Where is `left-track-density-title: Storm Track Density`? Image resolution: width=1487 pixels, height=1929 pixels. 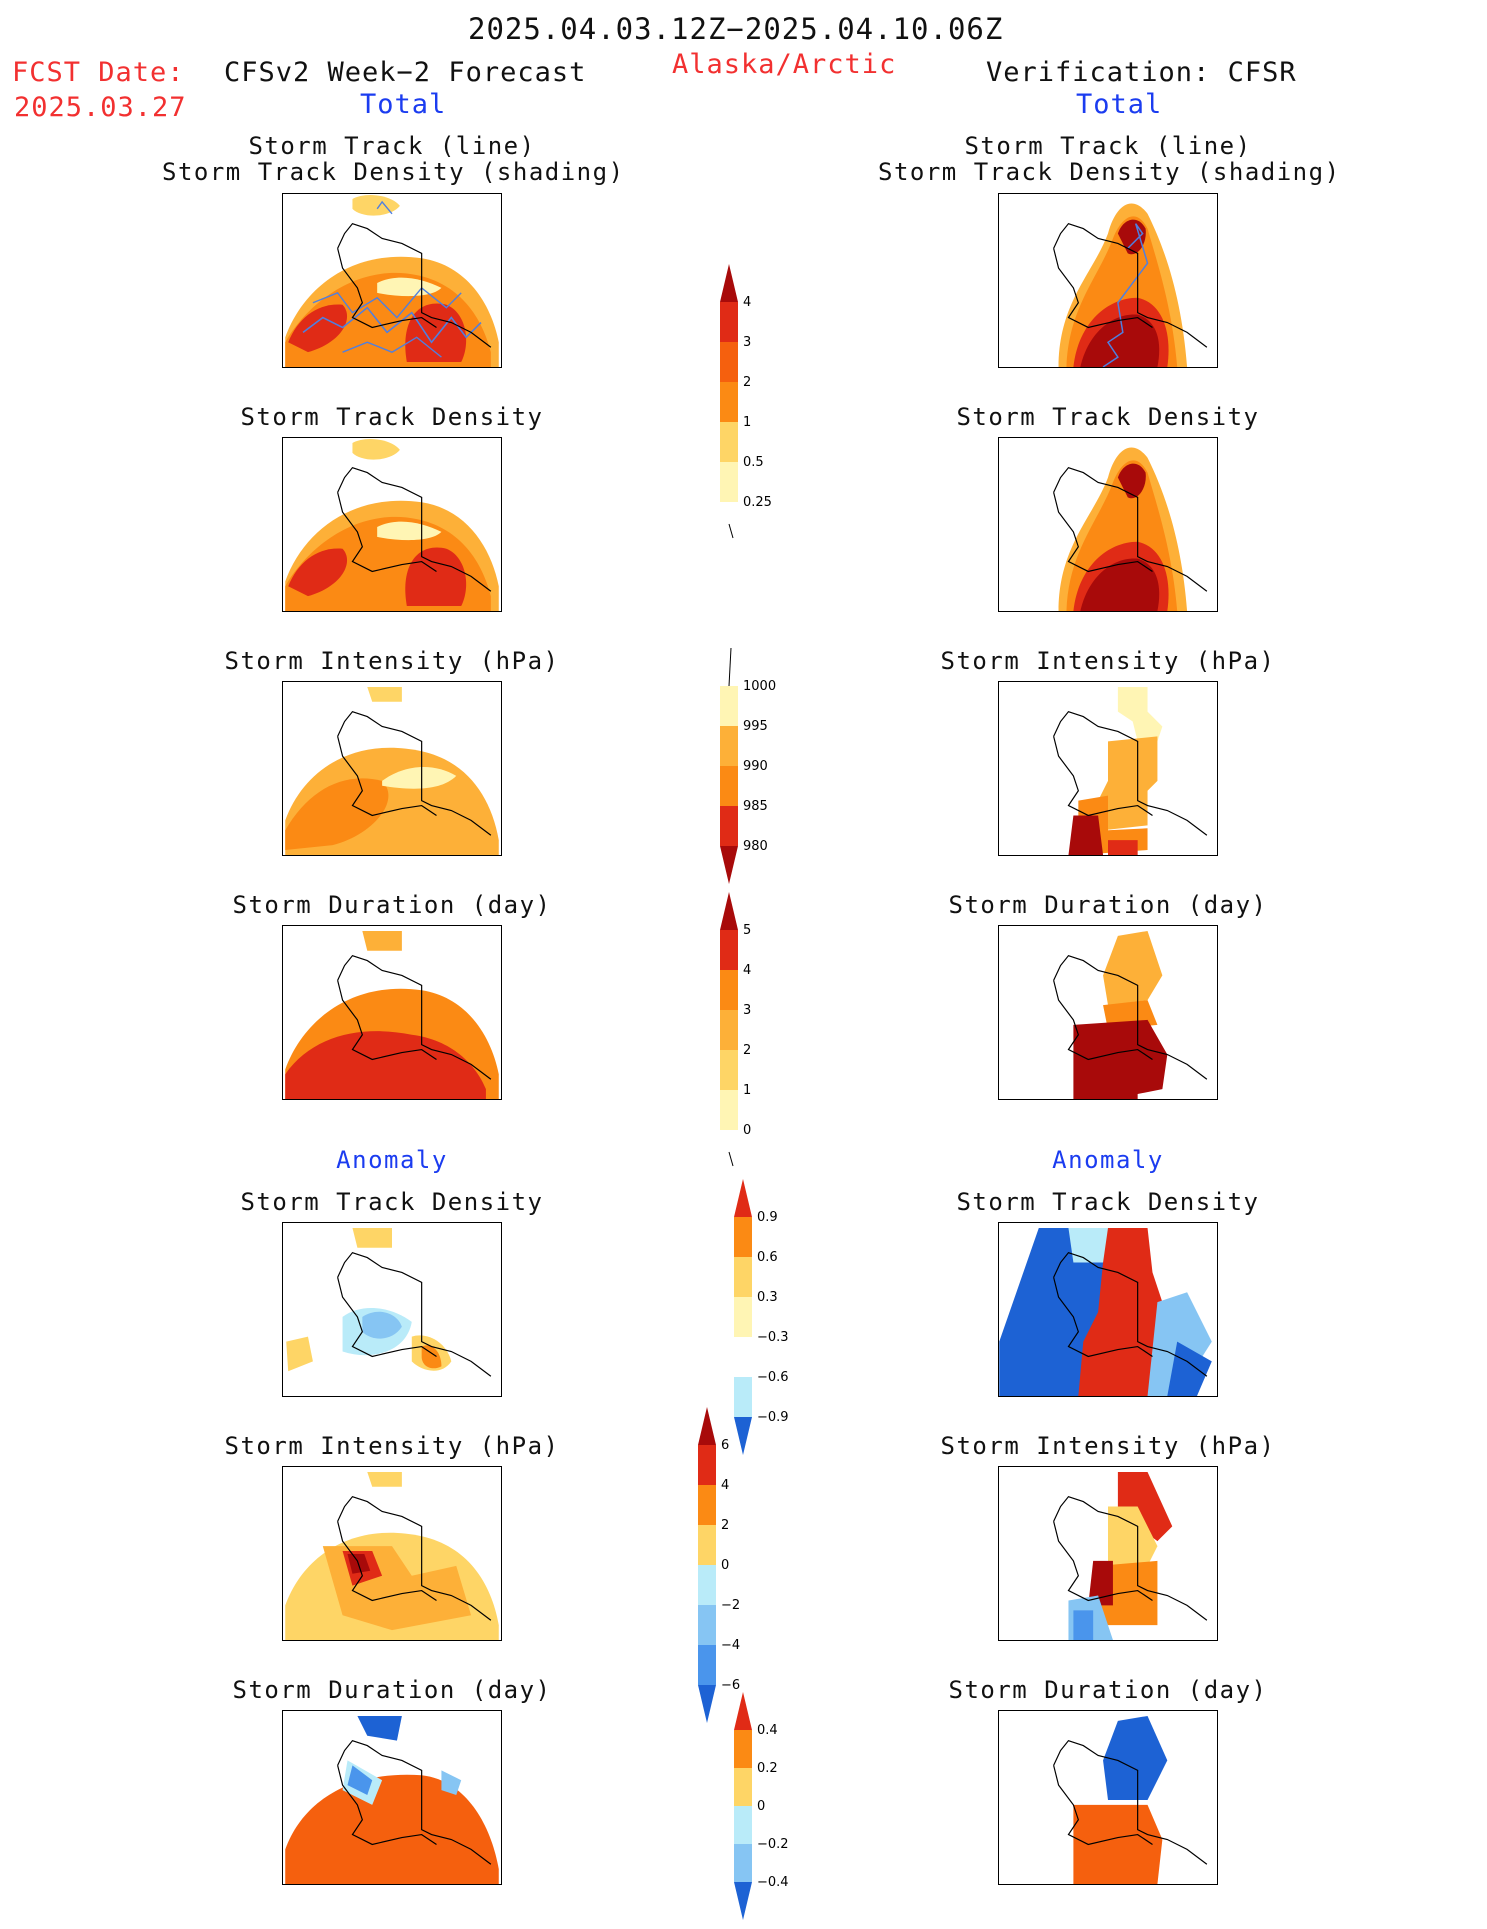 left-track-density-title: Storm Track Density is located at coordinates (392, 417).